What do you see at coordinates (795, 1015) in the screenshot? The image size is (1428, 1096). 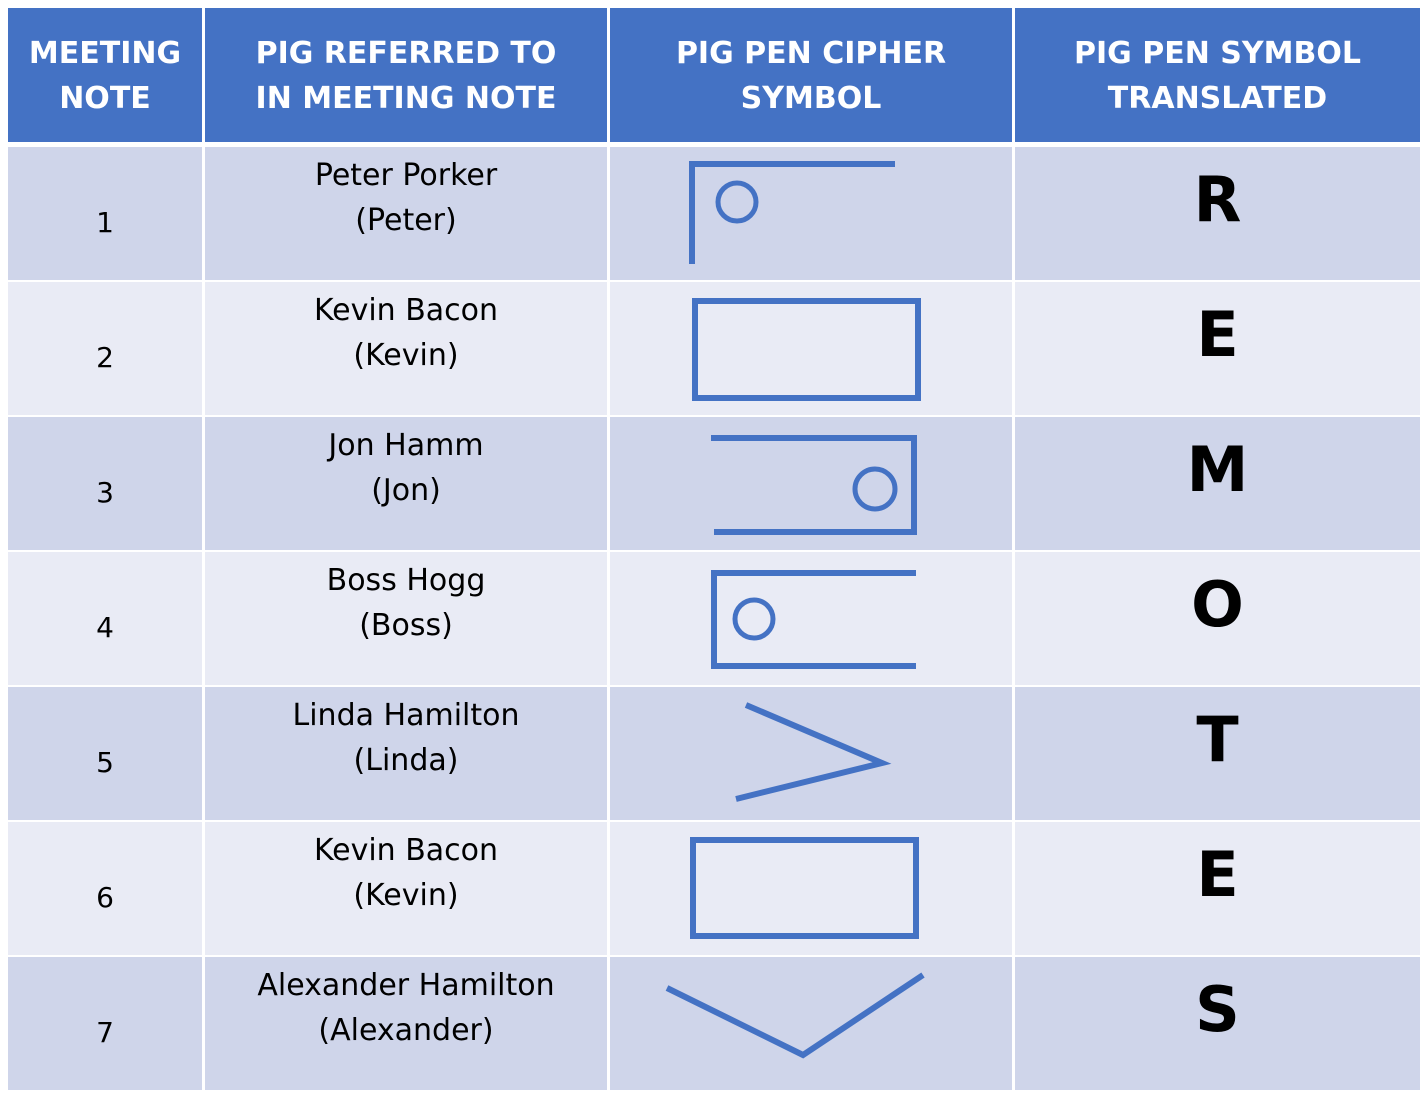 I see `pigpen-s-symbol` at bounding box center [795, 1015].